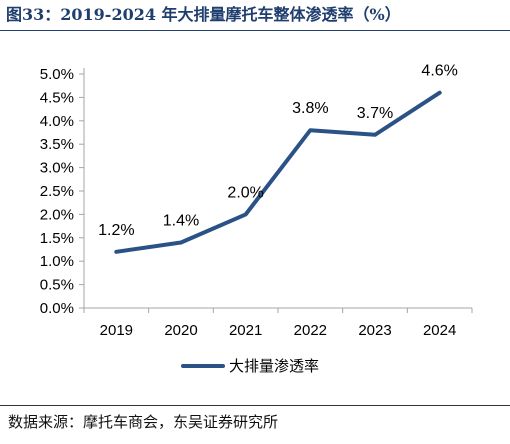 The image size is (510, 444). Describe the element at coordinates (439, 330) in the screenshot. I see `x-tick-label: 2024` at that location.